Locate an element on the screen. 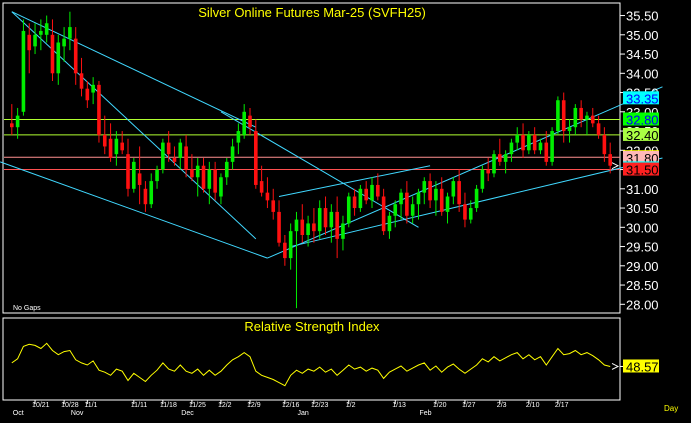 This screenshot has width=691, height=423. rsi-line is located at coordinates (311, 364).